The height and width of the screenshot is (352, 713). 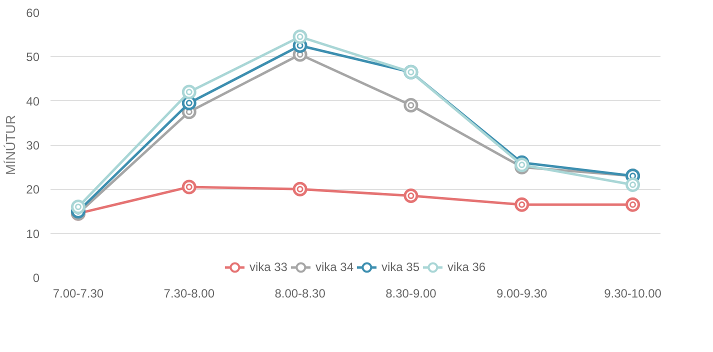 I want to click on y-axis-title: MÍNÚTUR, so click(x=10, y=145).